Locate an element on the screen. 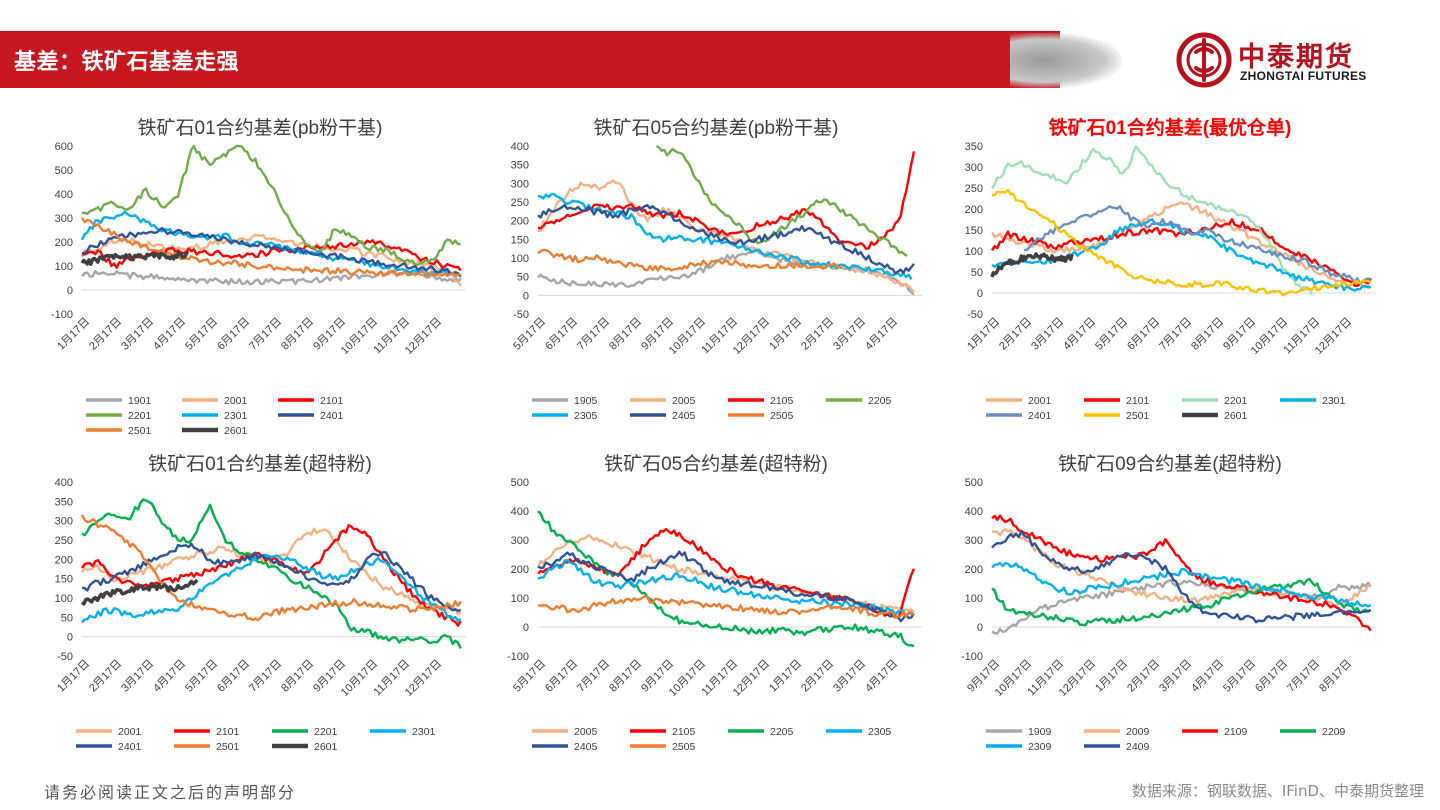 The image size is (1440, 810). zhongtai-logo-icon is located at coordinates (1204, 60).